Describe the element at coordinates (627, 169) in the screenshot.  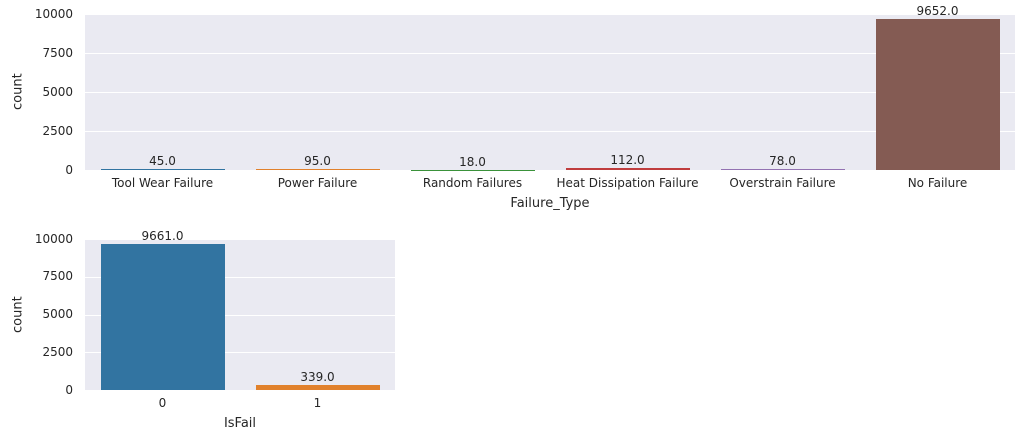
I see `bar-heat-dissipation-failure` at that location.